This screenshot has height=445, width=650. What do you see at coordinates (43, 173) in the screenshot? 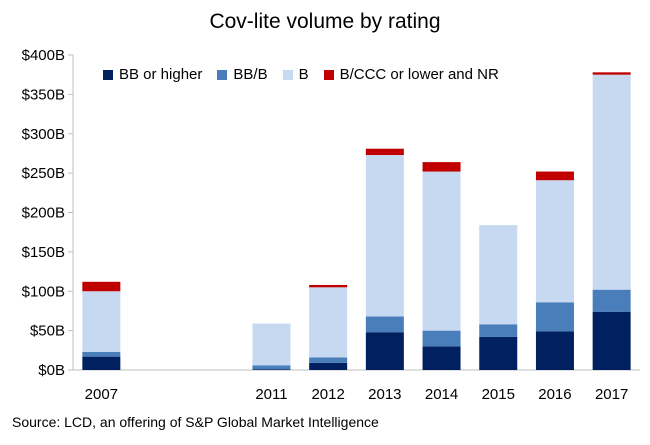
I see `y-tick-label: $250B` at bounding box center [43, 173].